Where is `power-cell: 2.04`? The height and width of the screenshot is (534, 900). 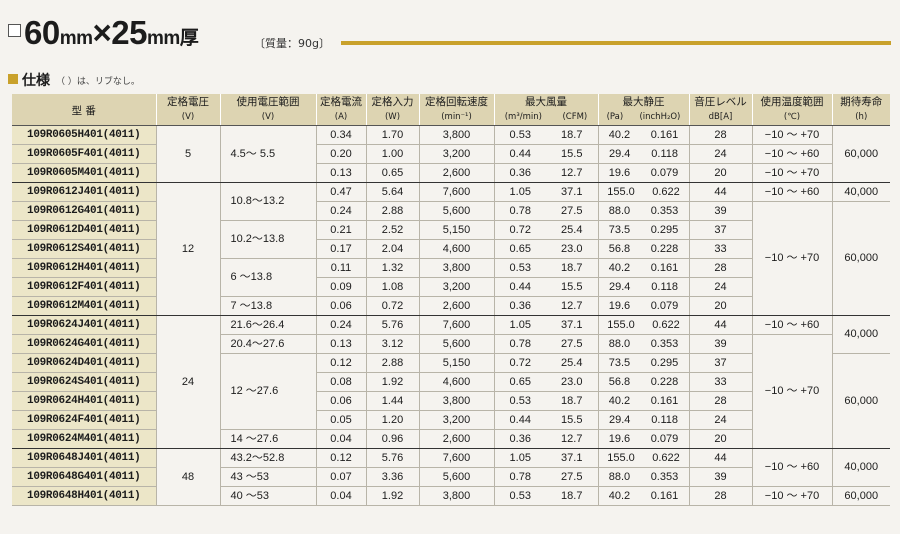
power-cell: 2.04 is located at coordinates (392, 249).